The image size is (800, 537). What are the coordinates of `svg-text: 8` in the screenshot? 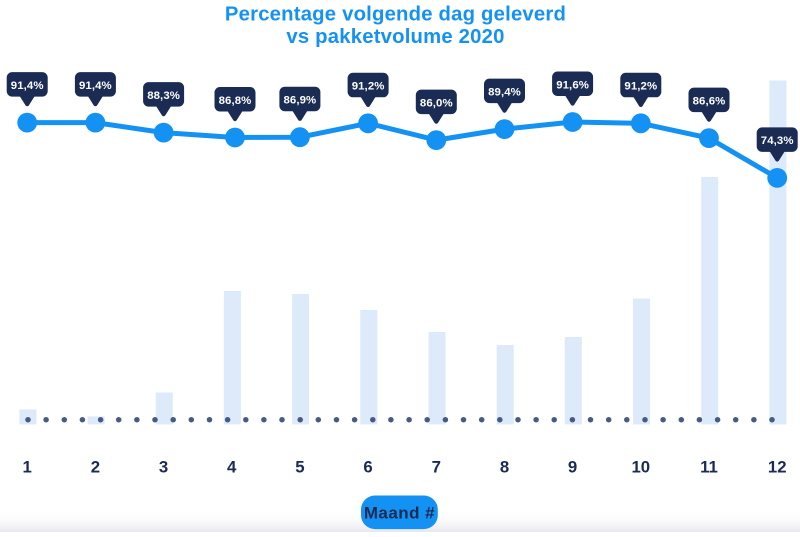 It's located at (504, 467).